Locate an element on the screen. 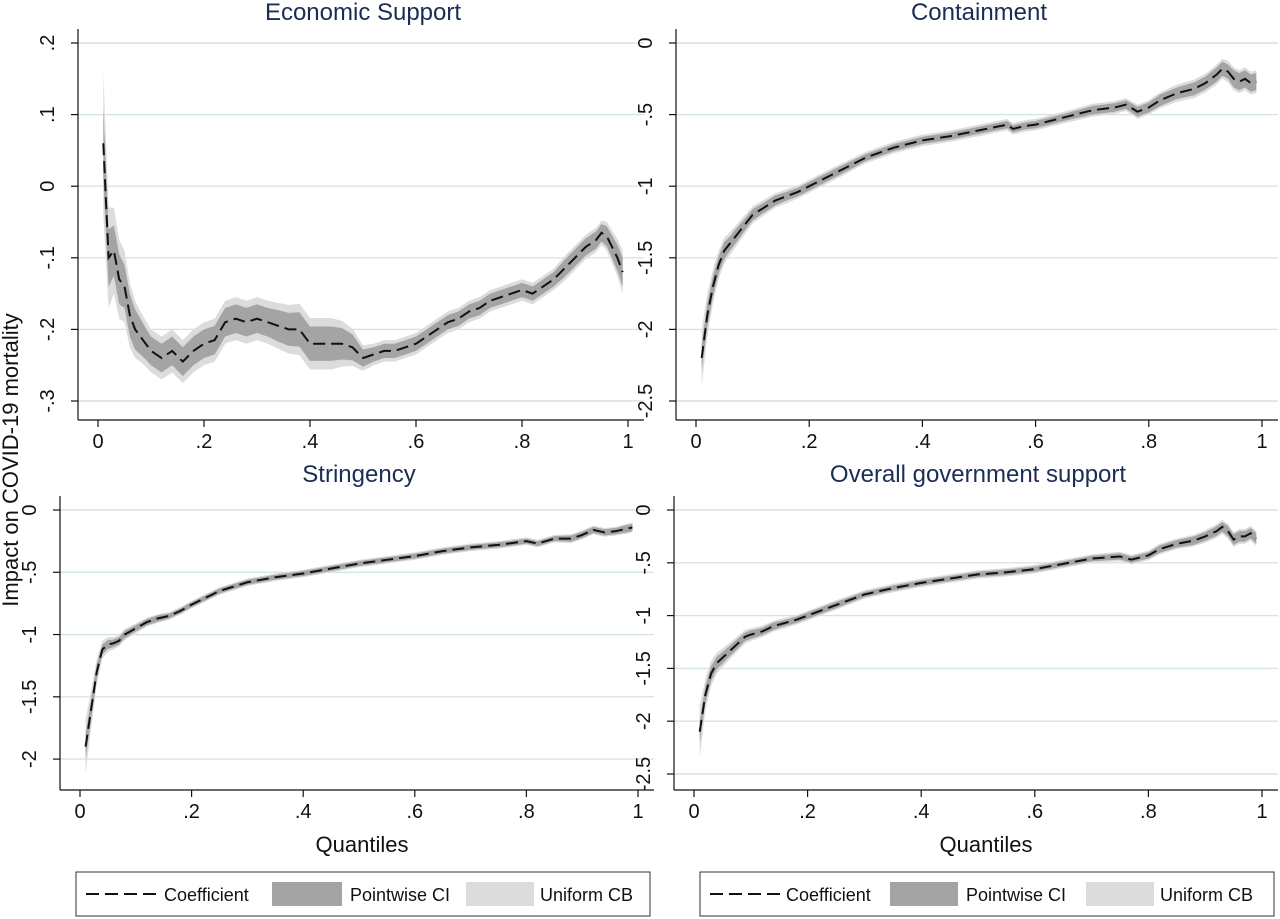 This screenshot has width=1280, height=919. y-tick-label: -.2 is located at coordinates (48, 329).